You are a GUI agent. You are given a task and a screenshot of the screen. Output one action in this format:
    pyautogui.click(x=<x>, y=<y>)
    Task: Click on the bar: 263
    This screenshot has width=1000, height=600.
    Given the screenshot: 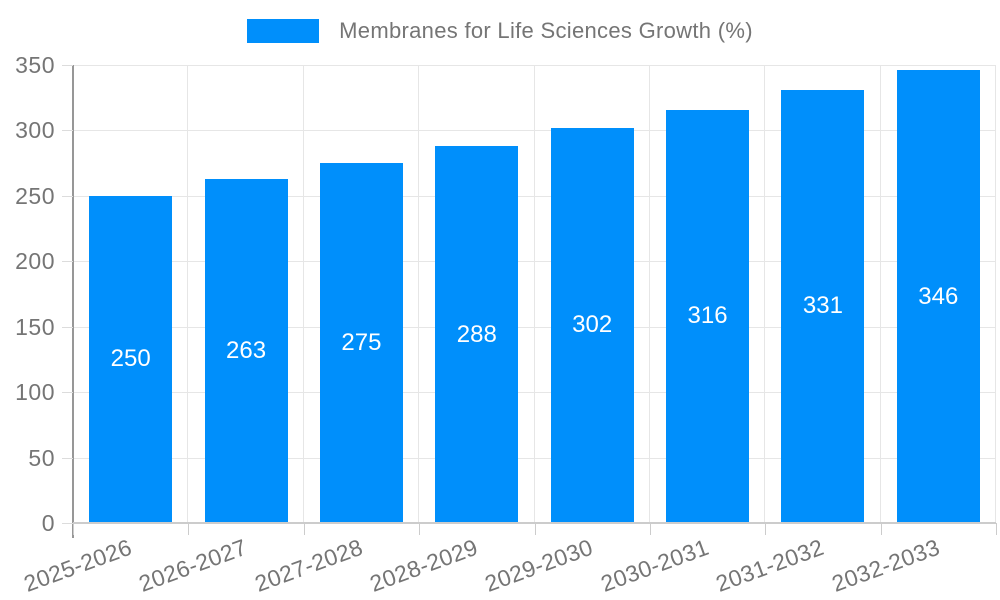 What is the action you would take?
    pyautogui.click(x=246, y=350)
    